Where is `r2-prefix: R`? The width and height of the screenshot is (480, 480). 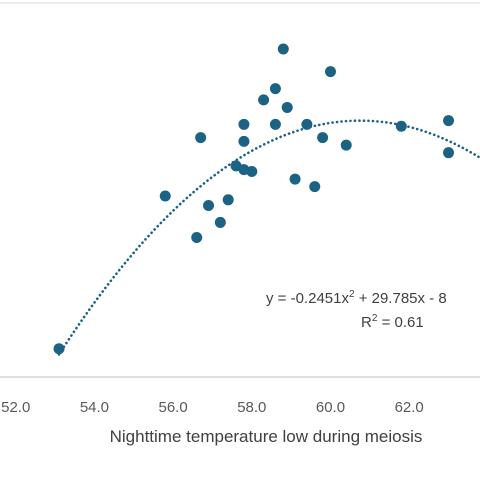
r2-prefix: R is located at coordinates (366, 322).